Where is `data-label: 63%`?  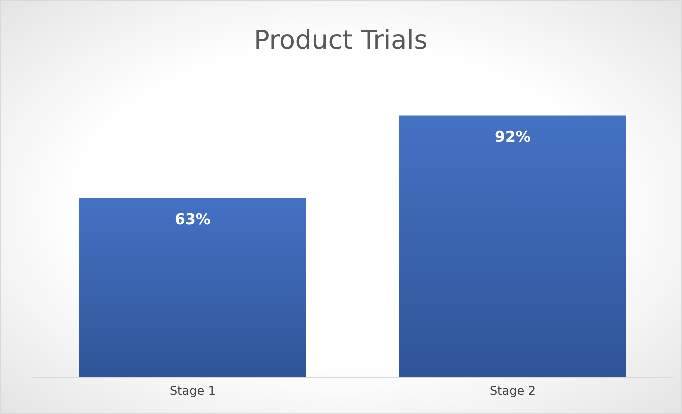
data-label: 63% is located at coordinates (193, 219).